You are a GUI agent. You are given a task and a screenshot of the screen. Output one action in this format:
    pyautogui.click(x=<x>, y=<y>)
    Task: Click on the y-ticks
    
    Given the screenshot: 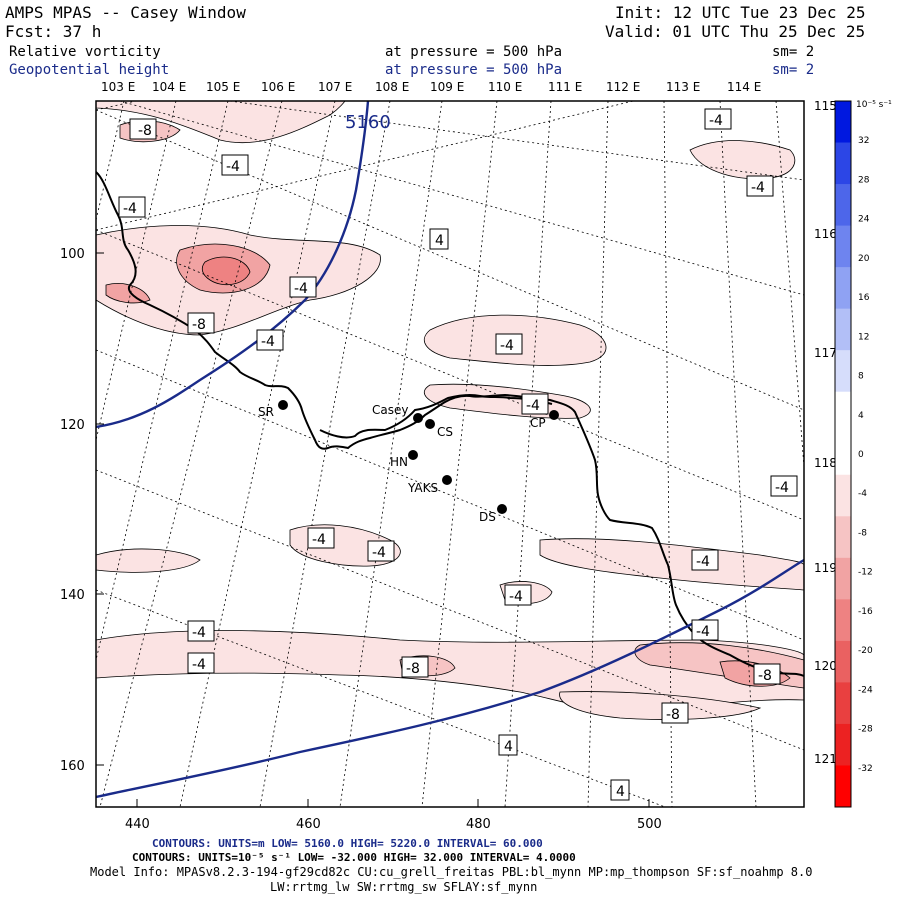 What is the action you would take?
    pyautogui.click(x=100, y=509)
    